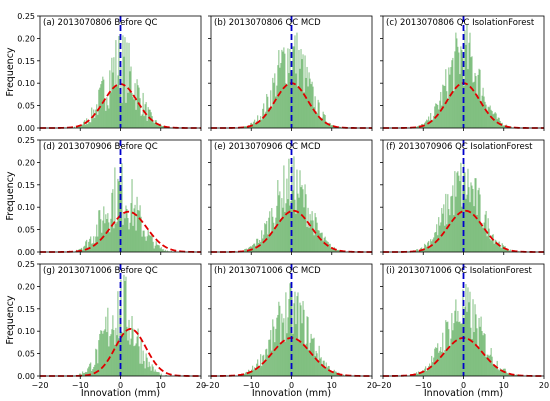 This screenshot has height=401, width=550. I want to click on y-tick-label: 0.25, so click(26, 16).